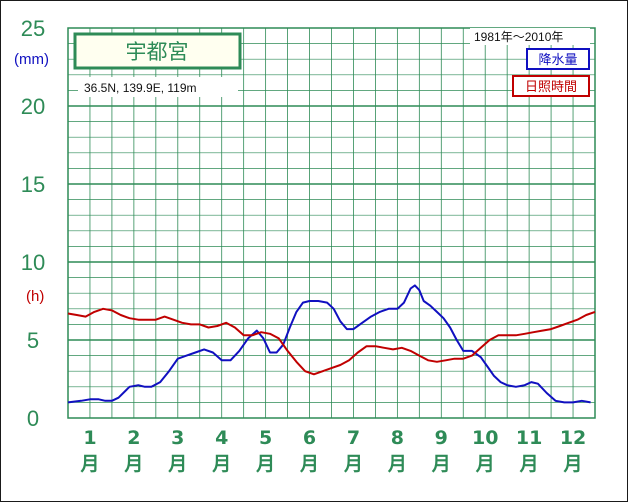 Image resolution: width=630 pixels, height=504 pixels. I want to click on period-bg, so click(530, 36).